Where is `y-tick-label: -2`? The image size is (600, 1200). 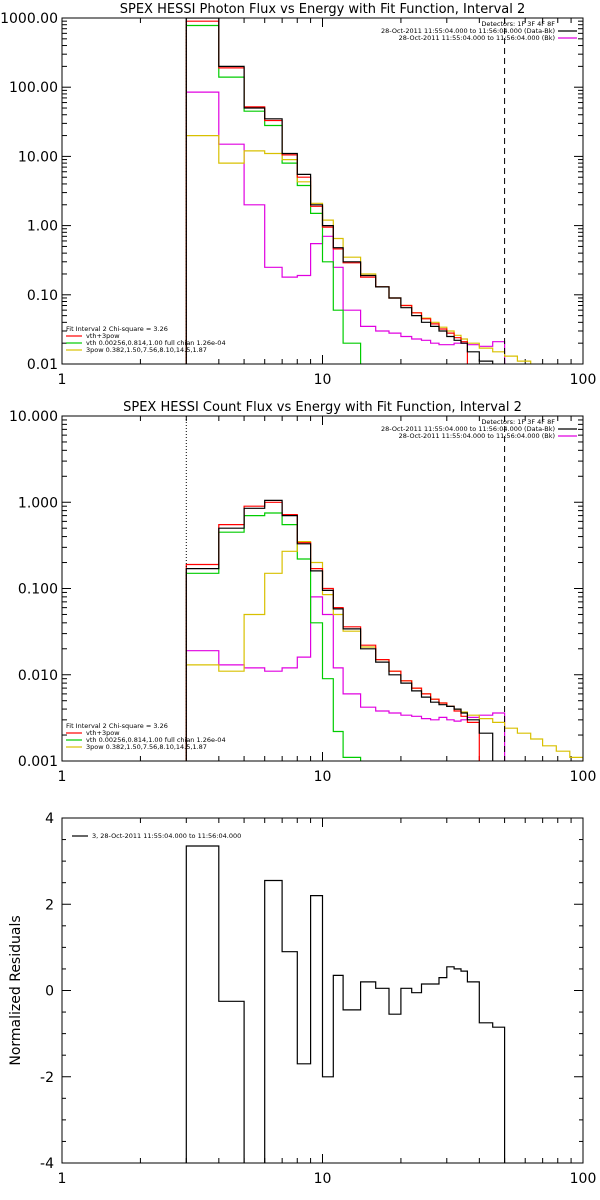
y-tick-label: -2 is located at coordinates (47, 1078).